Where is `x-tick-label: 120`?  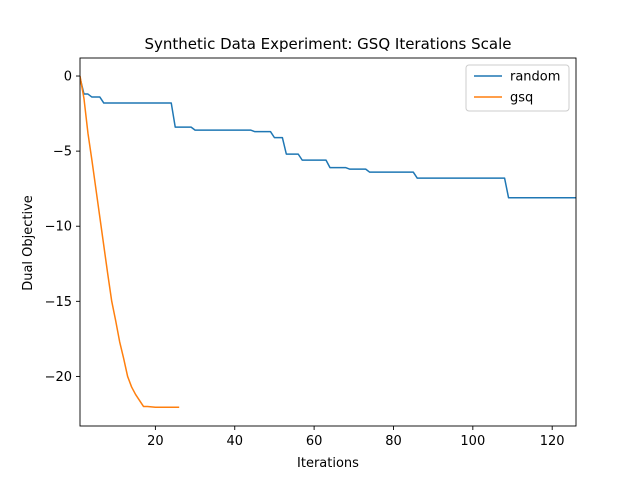 x-tick-label: 120 is located at coordinates (552, 441).